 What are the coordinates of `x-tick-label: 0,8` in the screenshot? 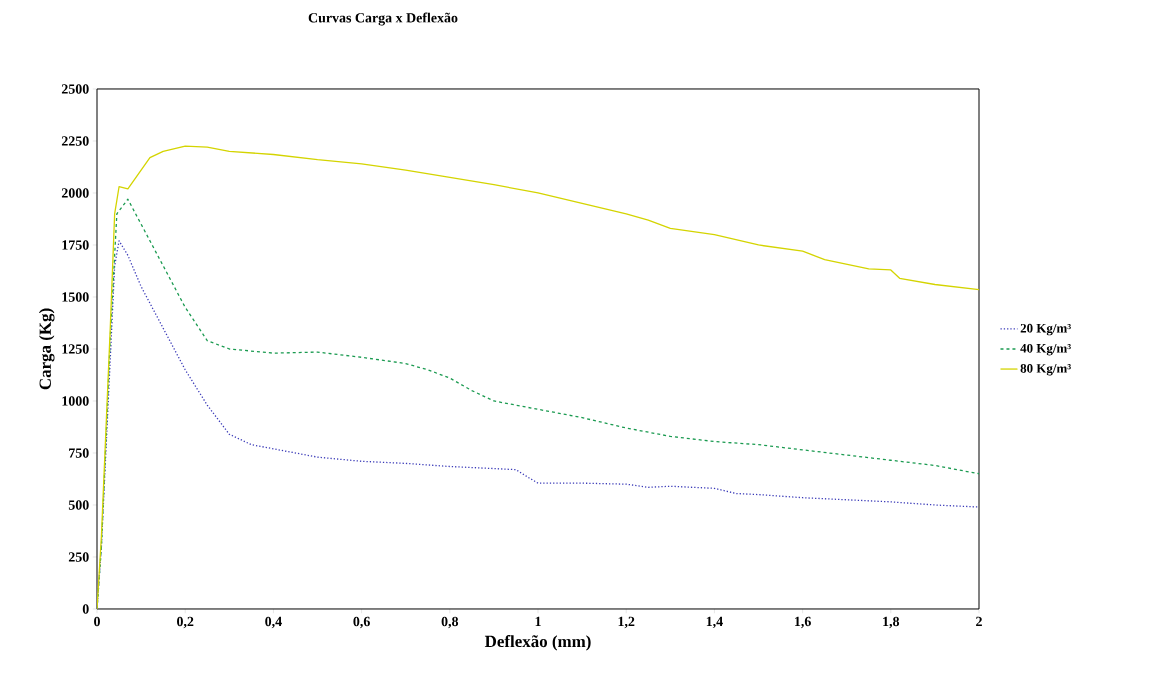 It's located at (450, 622).